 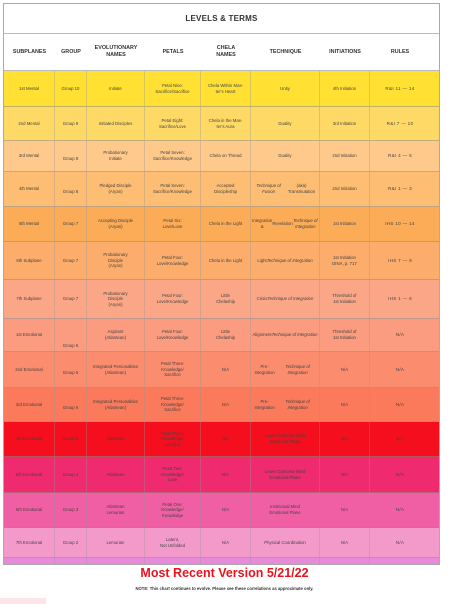 What do you see at coordinates (23, 601) in the screenshot?
I see `decorative-strip` at bounding box center [23, 601].